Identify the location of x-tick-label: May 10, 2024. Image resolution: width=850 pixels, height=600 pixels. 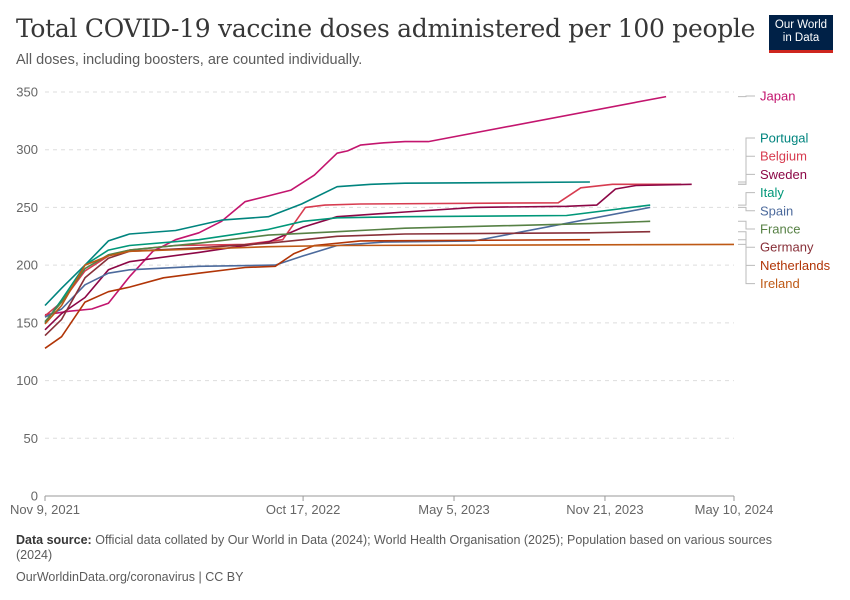
(734, 509).